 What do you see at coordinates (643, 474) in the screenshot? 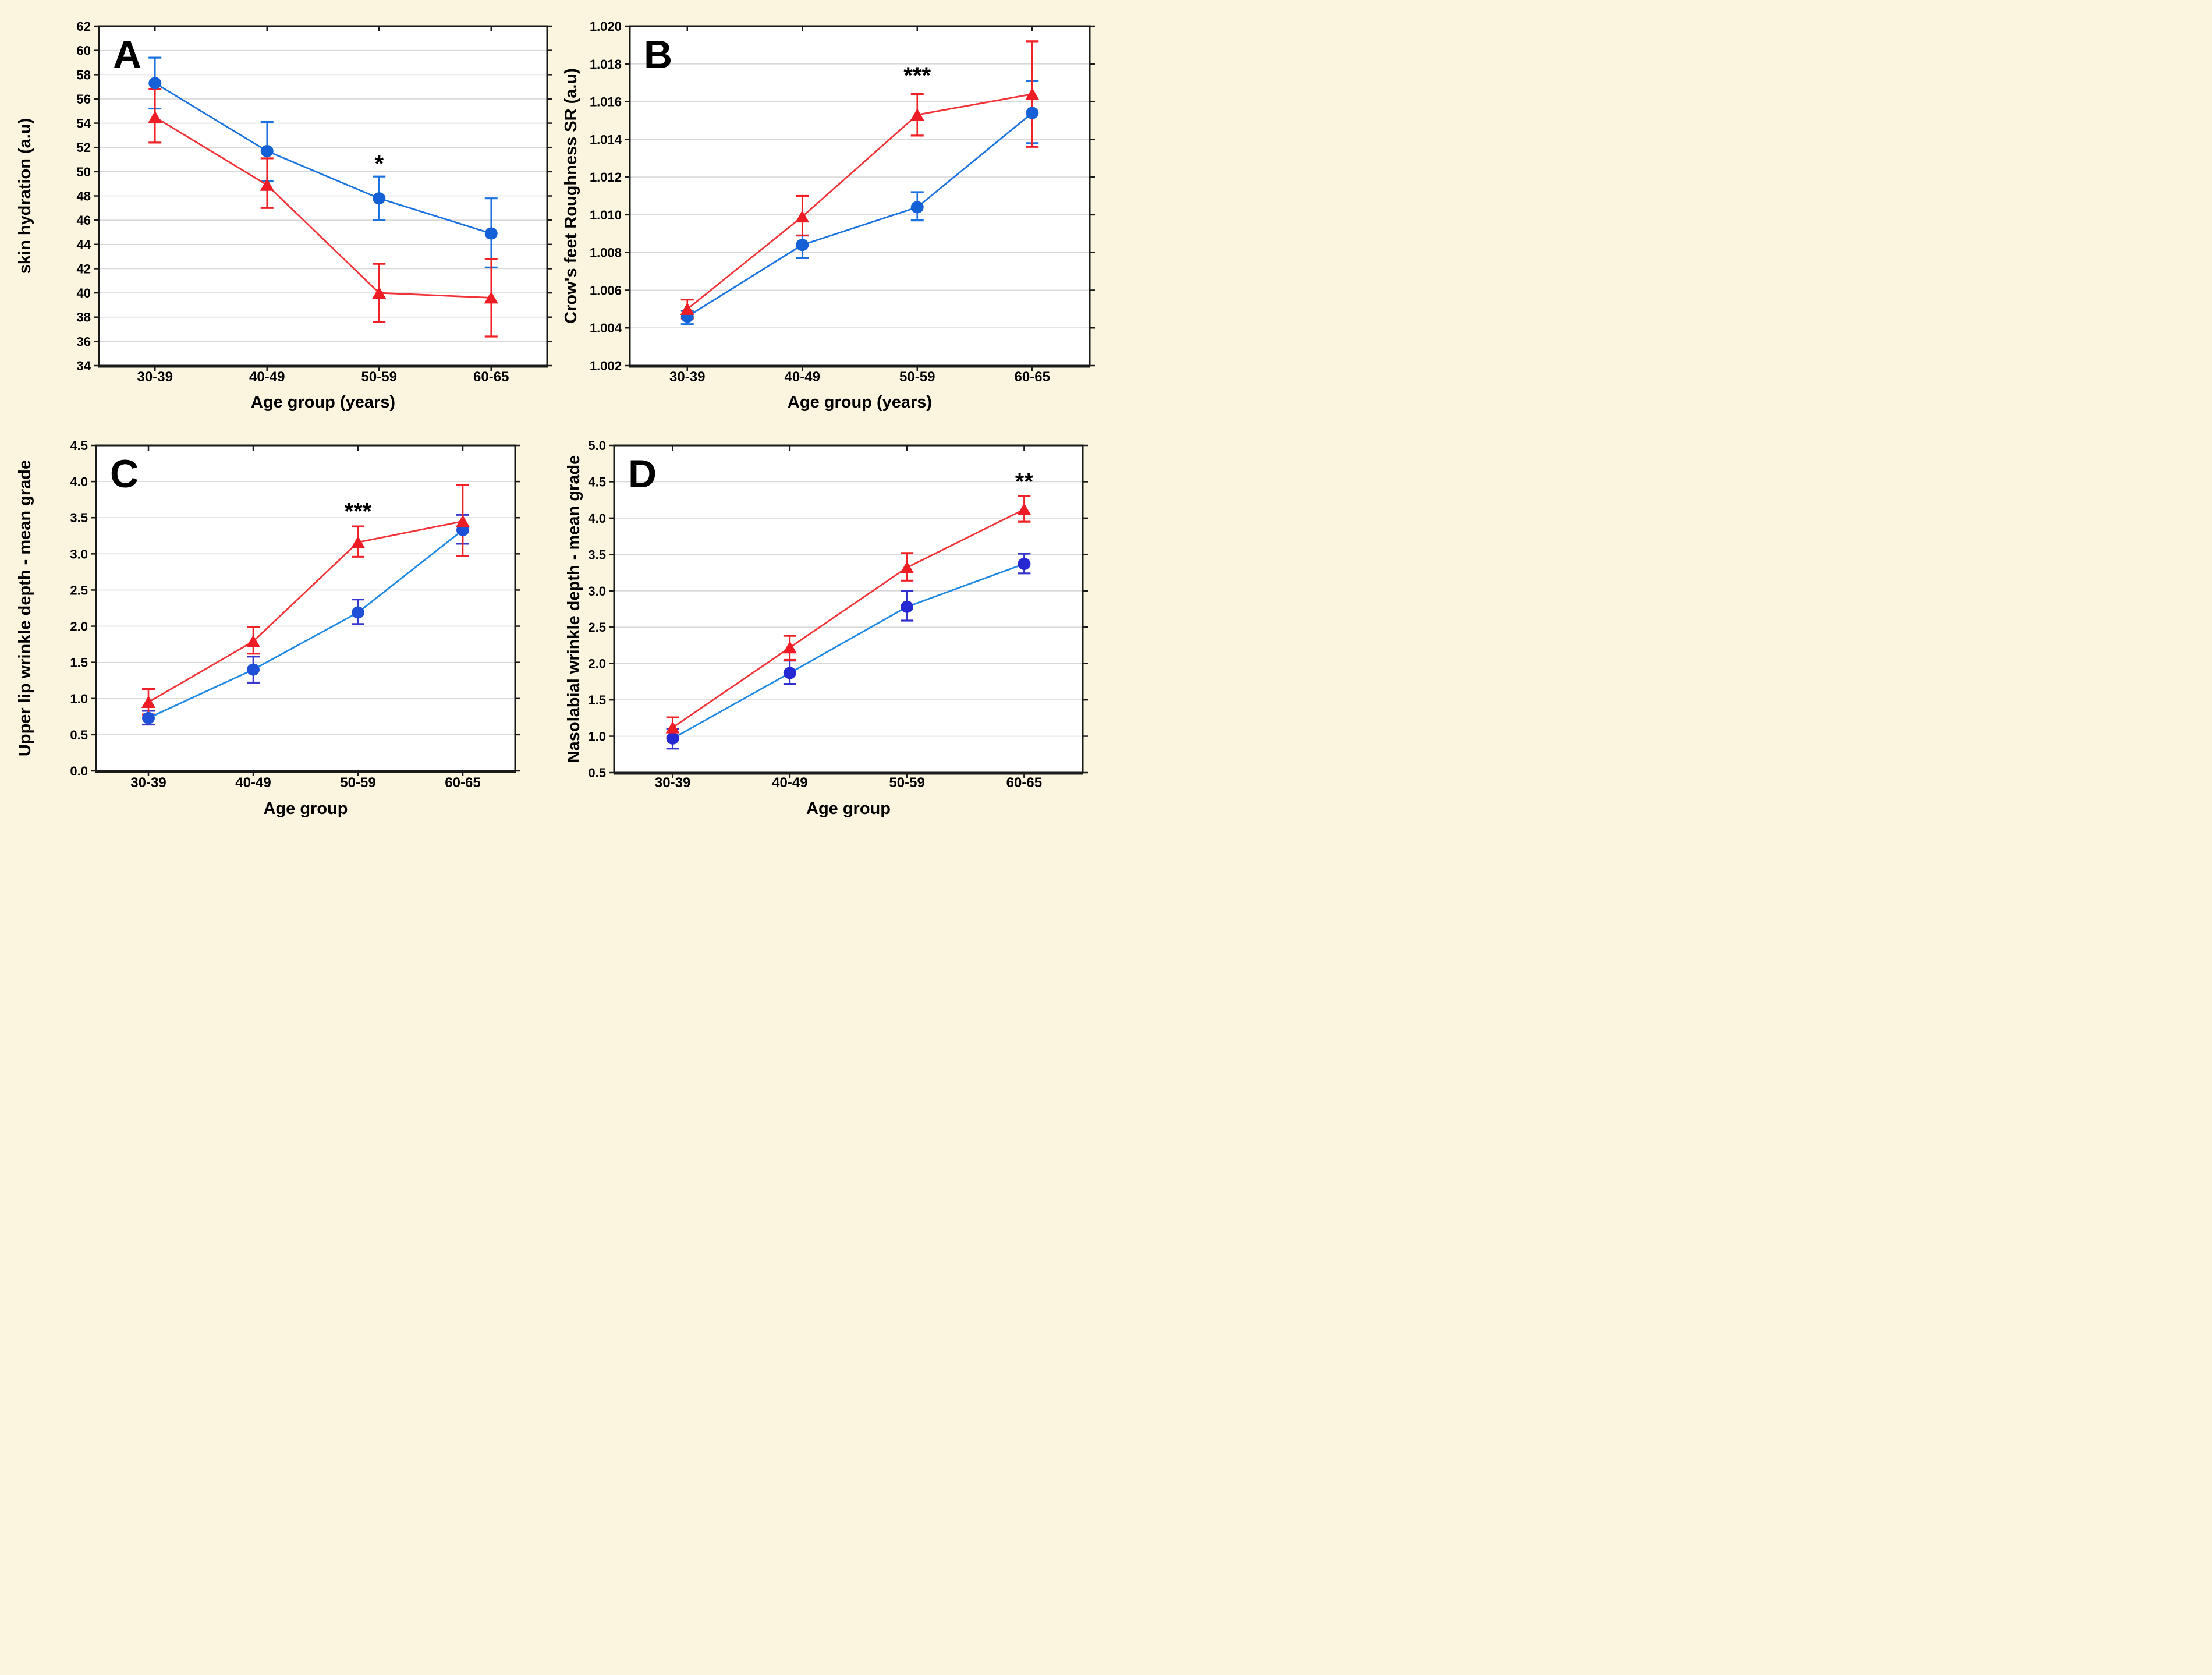
I see `panel-letter: D` at bounding box center [643, 474].